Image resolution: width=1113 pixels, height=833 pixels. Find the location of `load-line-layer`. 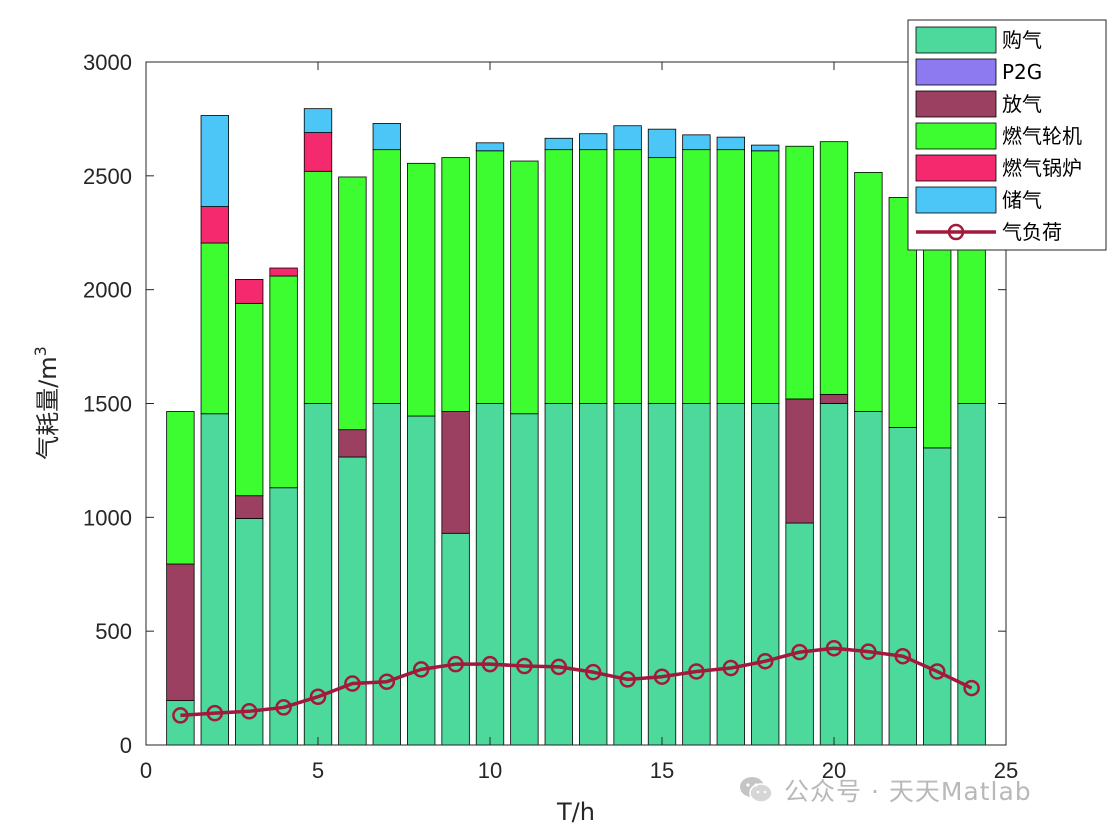

load-line-layer is located at coordinates (576, 681).